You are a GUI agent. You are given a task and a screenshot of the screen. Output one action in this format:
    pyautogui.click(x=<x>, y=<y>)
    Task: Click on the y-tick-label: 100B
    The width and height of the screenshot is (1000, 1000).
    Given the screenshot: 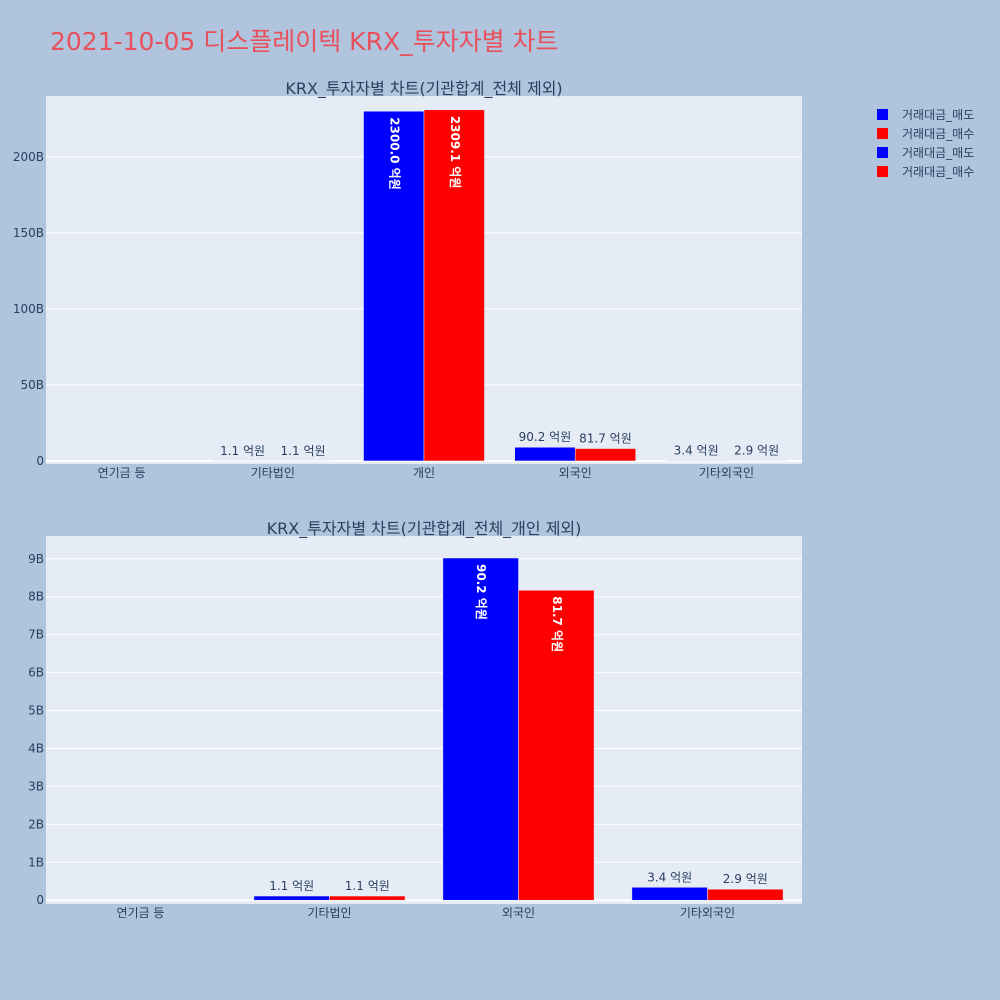 What is the action you would take?
    pyautogui.click(x=28, y=309)
    